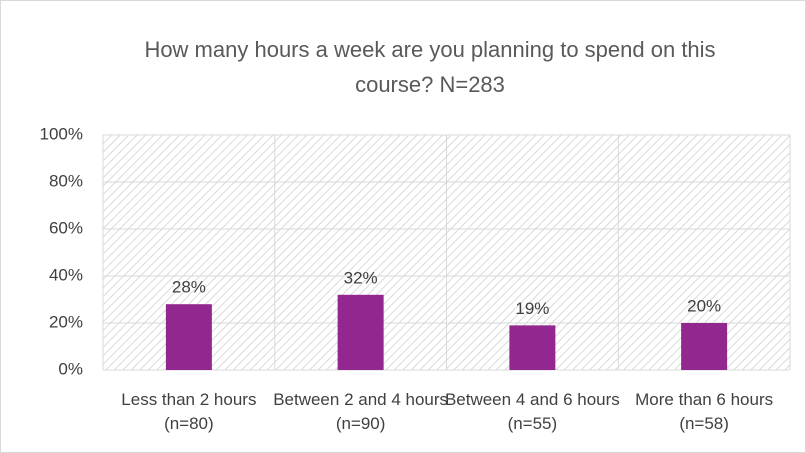 Image resolution: width=806 pixels, height=453 pixels. What do you see at coordinates (189, 287) in the screenshot?
I see `data-label: 28%` at bounding box center [189, 287].